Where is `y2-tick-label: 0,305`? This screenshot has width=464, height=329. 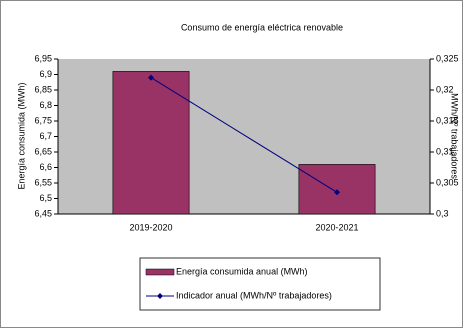
y2-tick-label: 0,305 is located at coordinates (447, 182).